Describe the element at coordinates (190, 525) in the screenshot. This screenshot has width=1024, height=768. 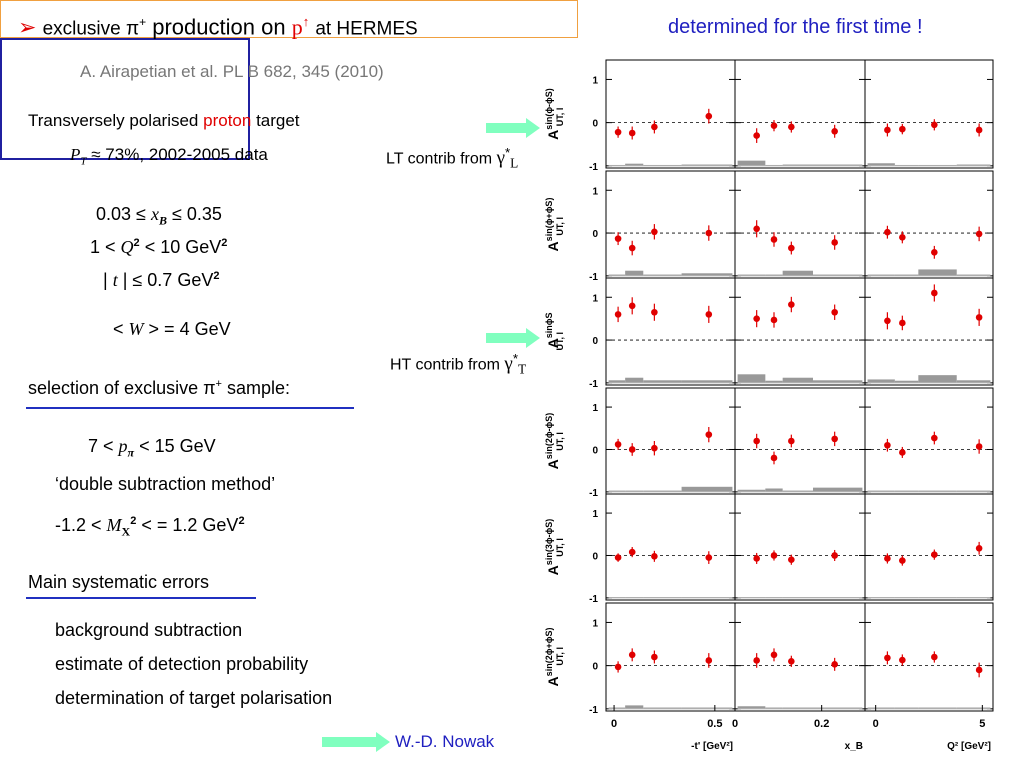
I see `cut-mx-post: < = 1.2 GeV` at that location.